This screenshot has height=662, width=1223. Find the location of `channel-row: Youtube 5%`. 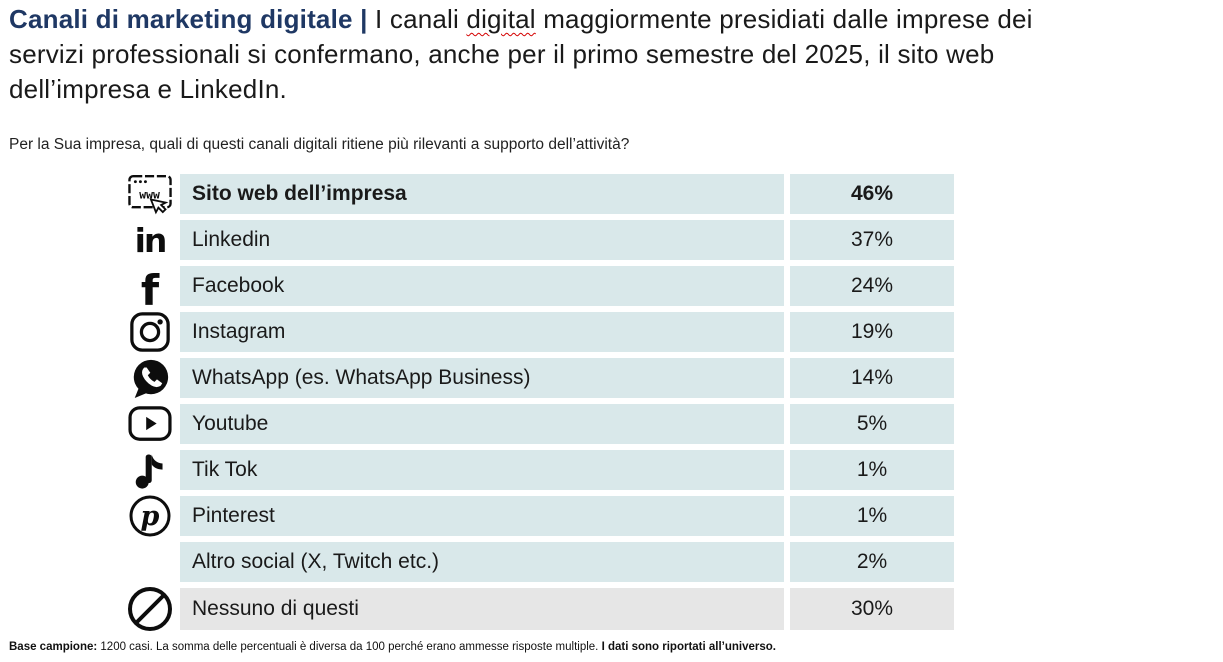

channel-row: Youtube 5% is located at coordinates (537, 424).